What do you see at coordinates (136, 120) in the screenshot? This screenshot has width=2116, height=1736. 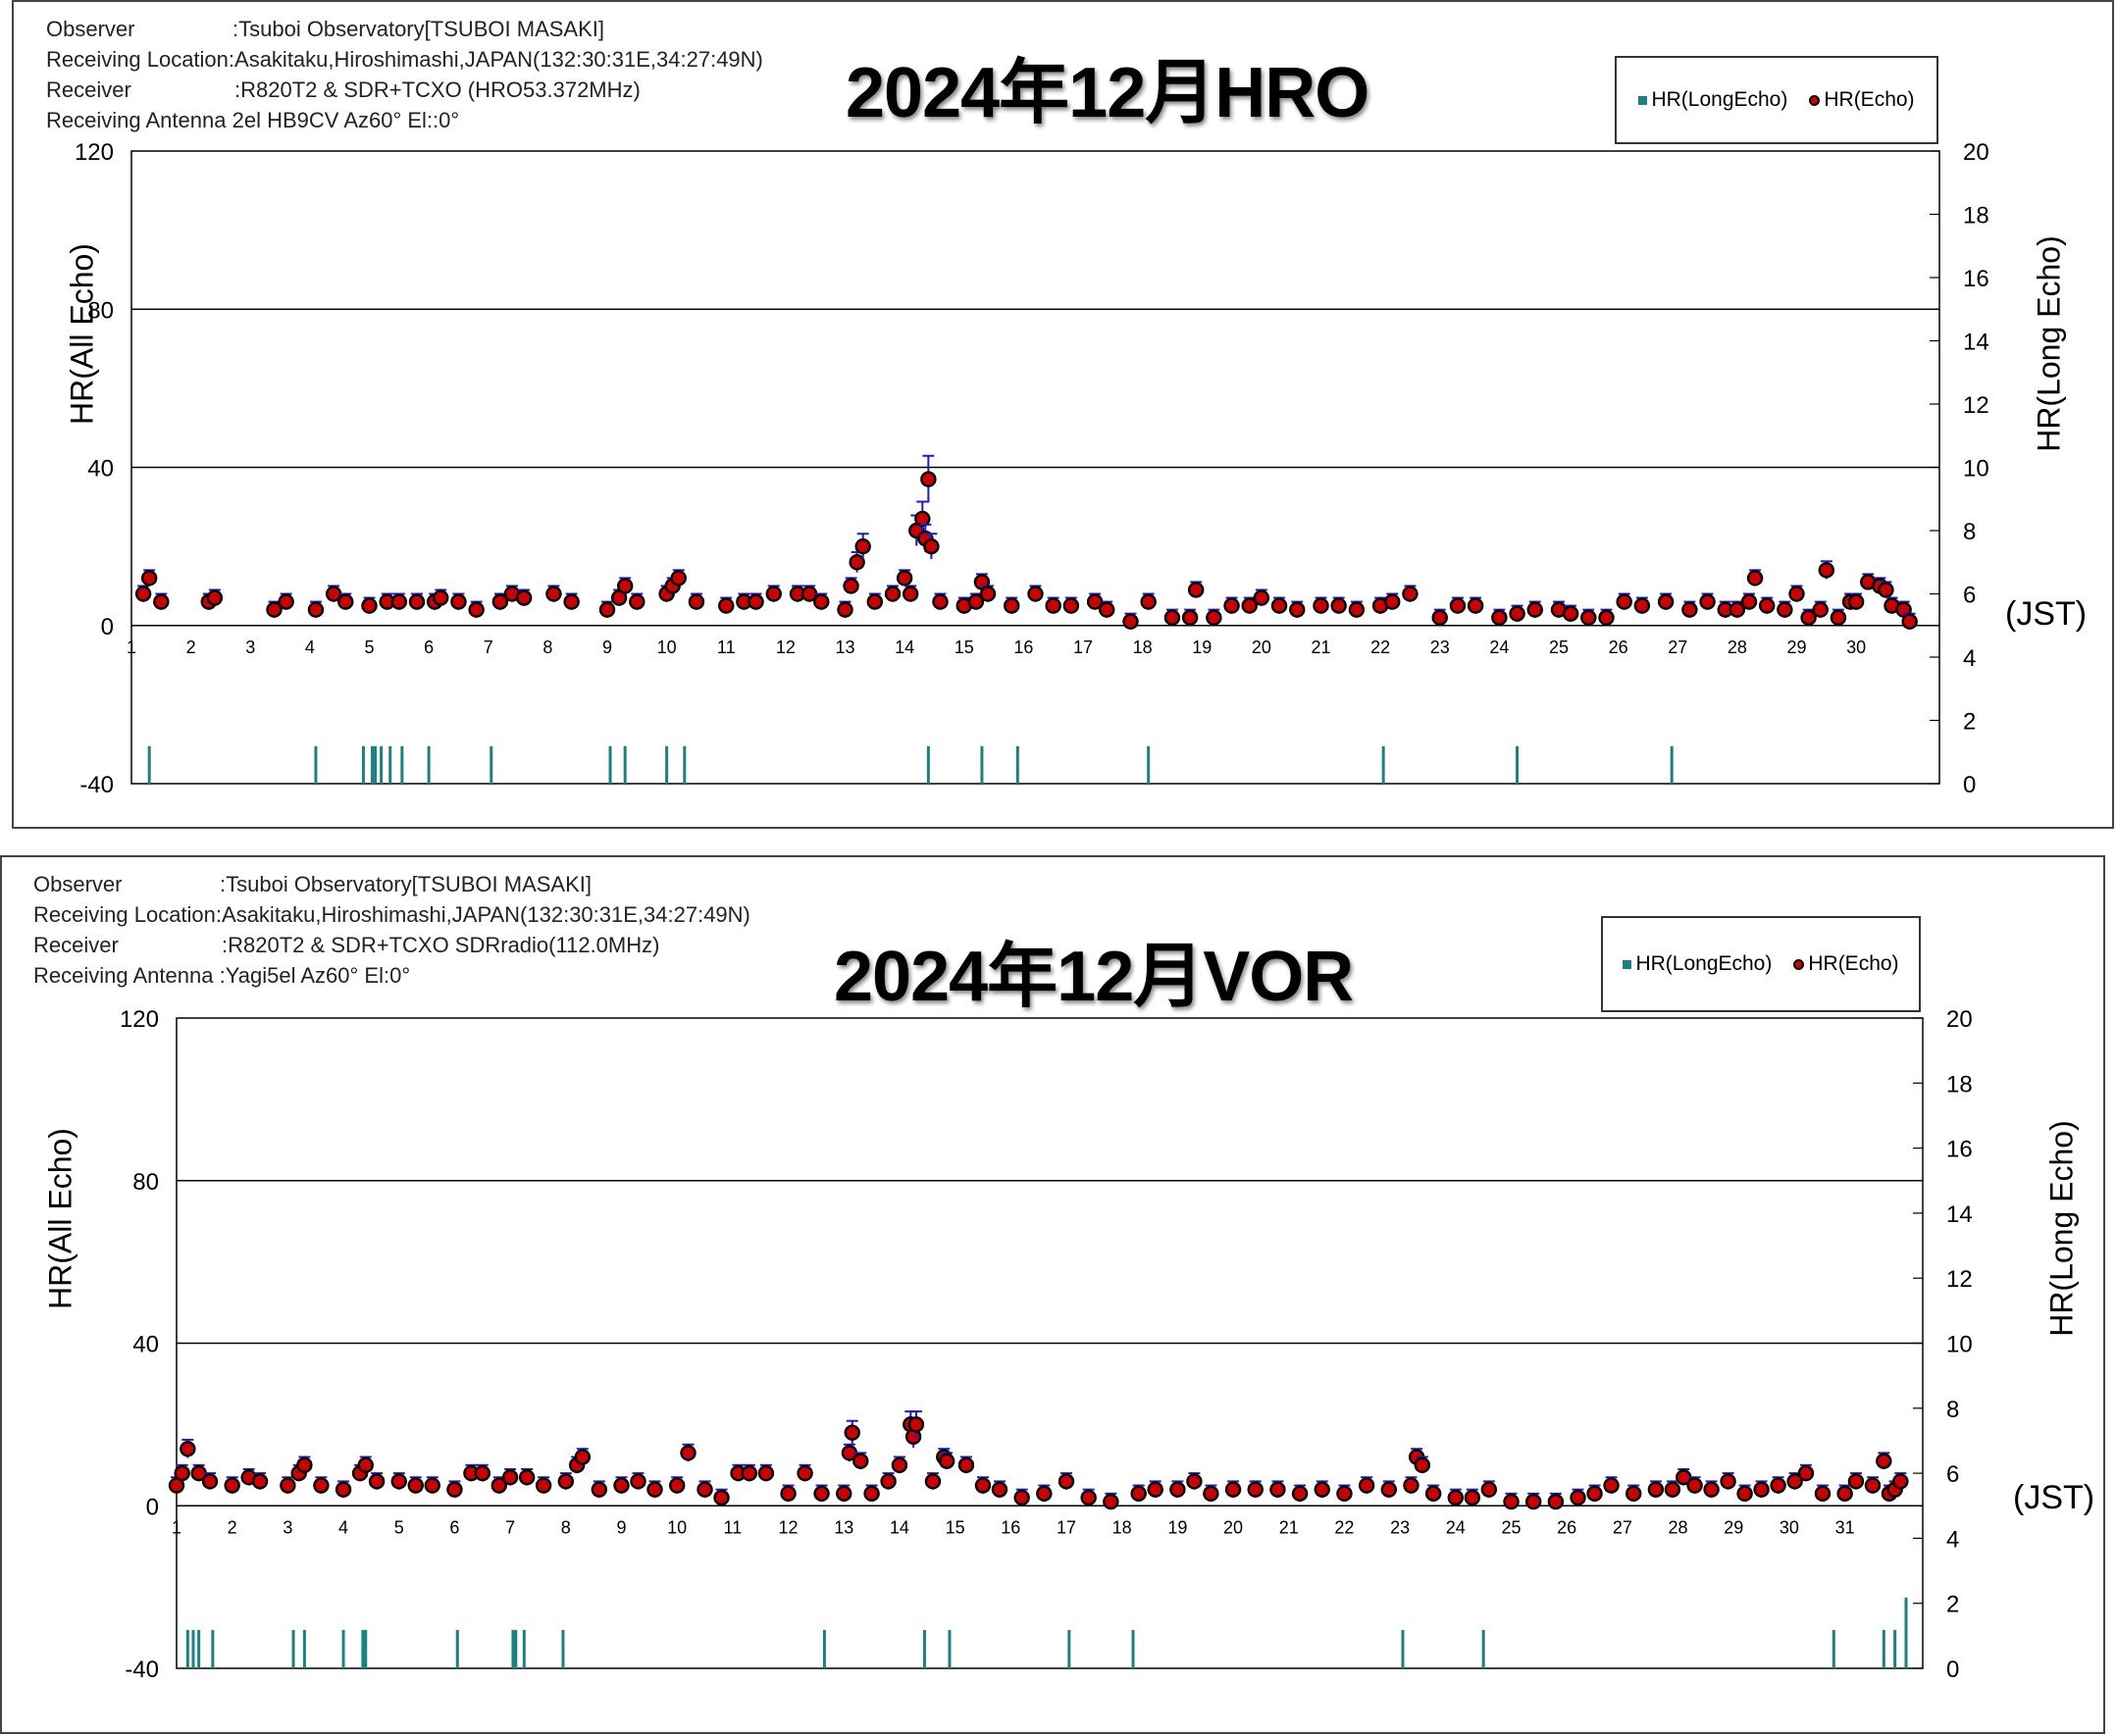 I see `hro-antenna-label: Receiving Antenna` at bounding box center [136, 120].